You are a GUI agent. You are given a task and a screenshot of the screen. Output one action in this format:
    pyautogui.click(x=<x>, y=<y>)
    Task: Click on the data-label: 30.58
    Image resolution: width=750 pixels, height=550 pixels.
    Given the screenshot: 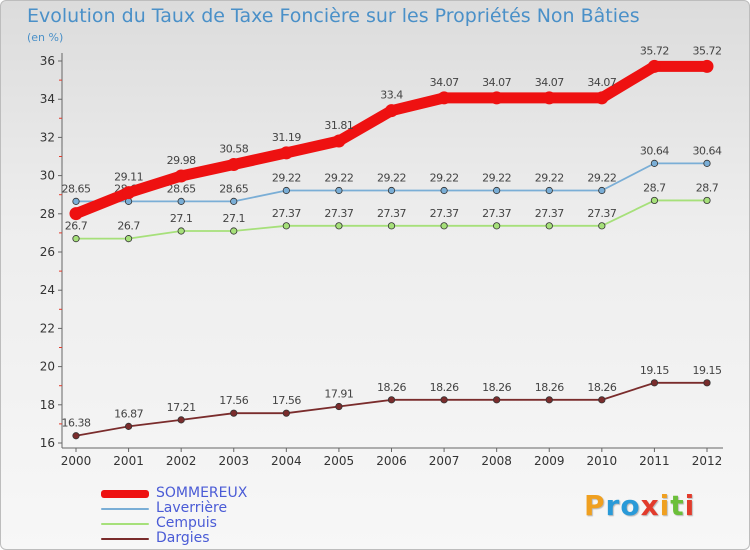 What is the action you would take?
    pyautogui.click(x=233, y=149)
    